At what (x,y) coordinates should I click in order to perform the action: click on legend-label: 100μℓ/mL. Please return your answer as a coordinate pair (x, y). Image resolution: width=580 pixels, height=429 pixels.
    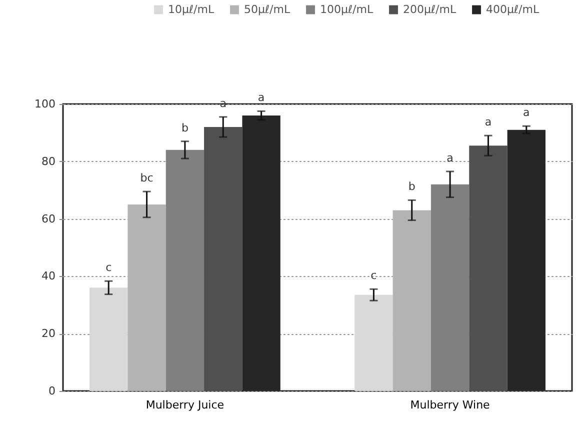
    Looking at the image, I should click on (347, 9).